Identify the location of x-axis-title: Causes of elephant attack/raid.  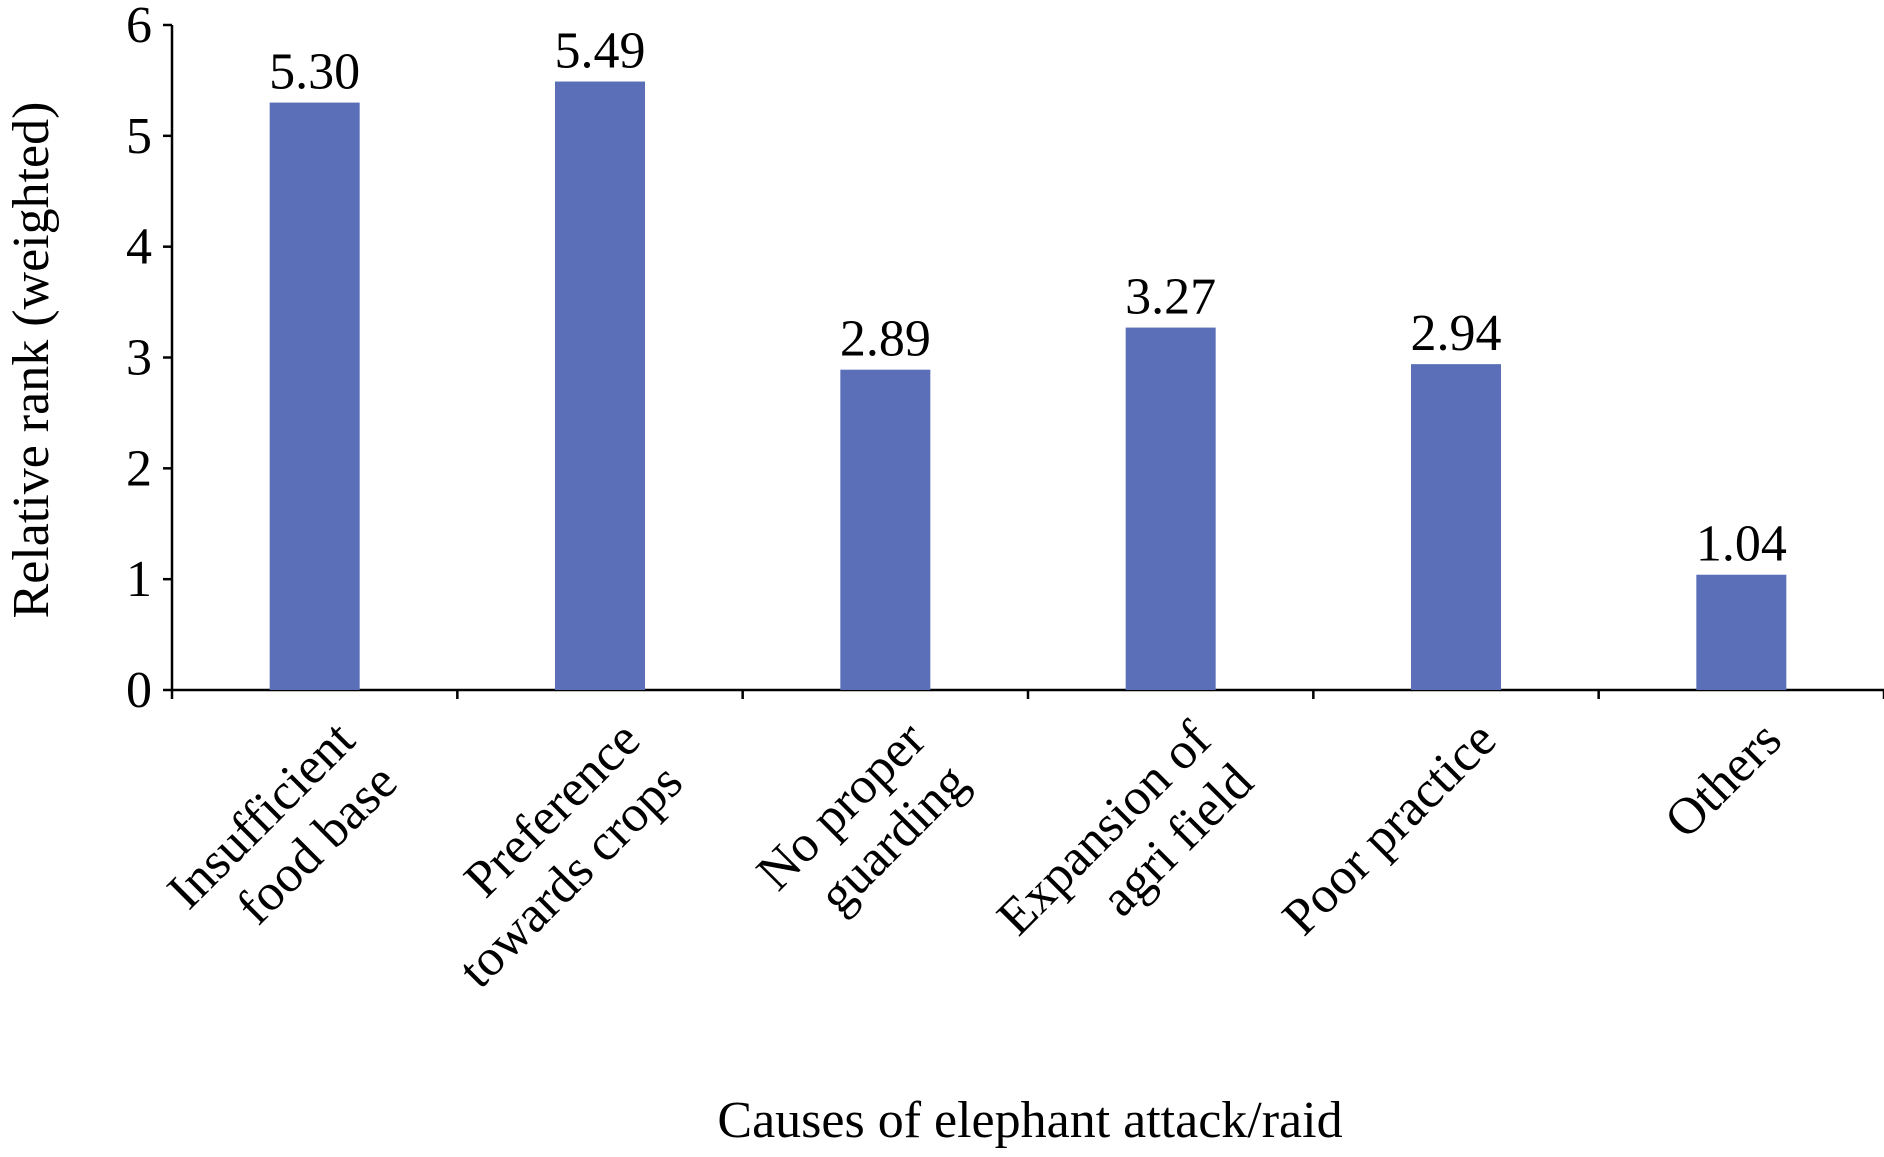
(1029, 1120).